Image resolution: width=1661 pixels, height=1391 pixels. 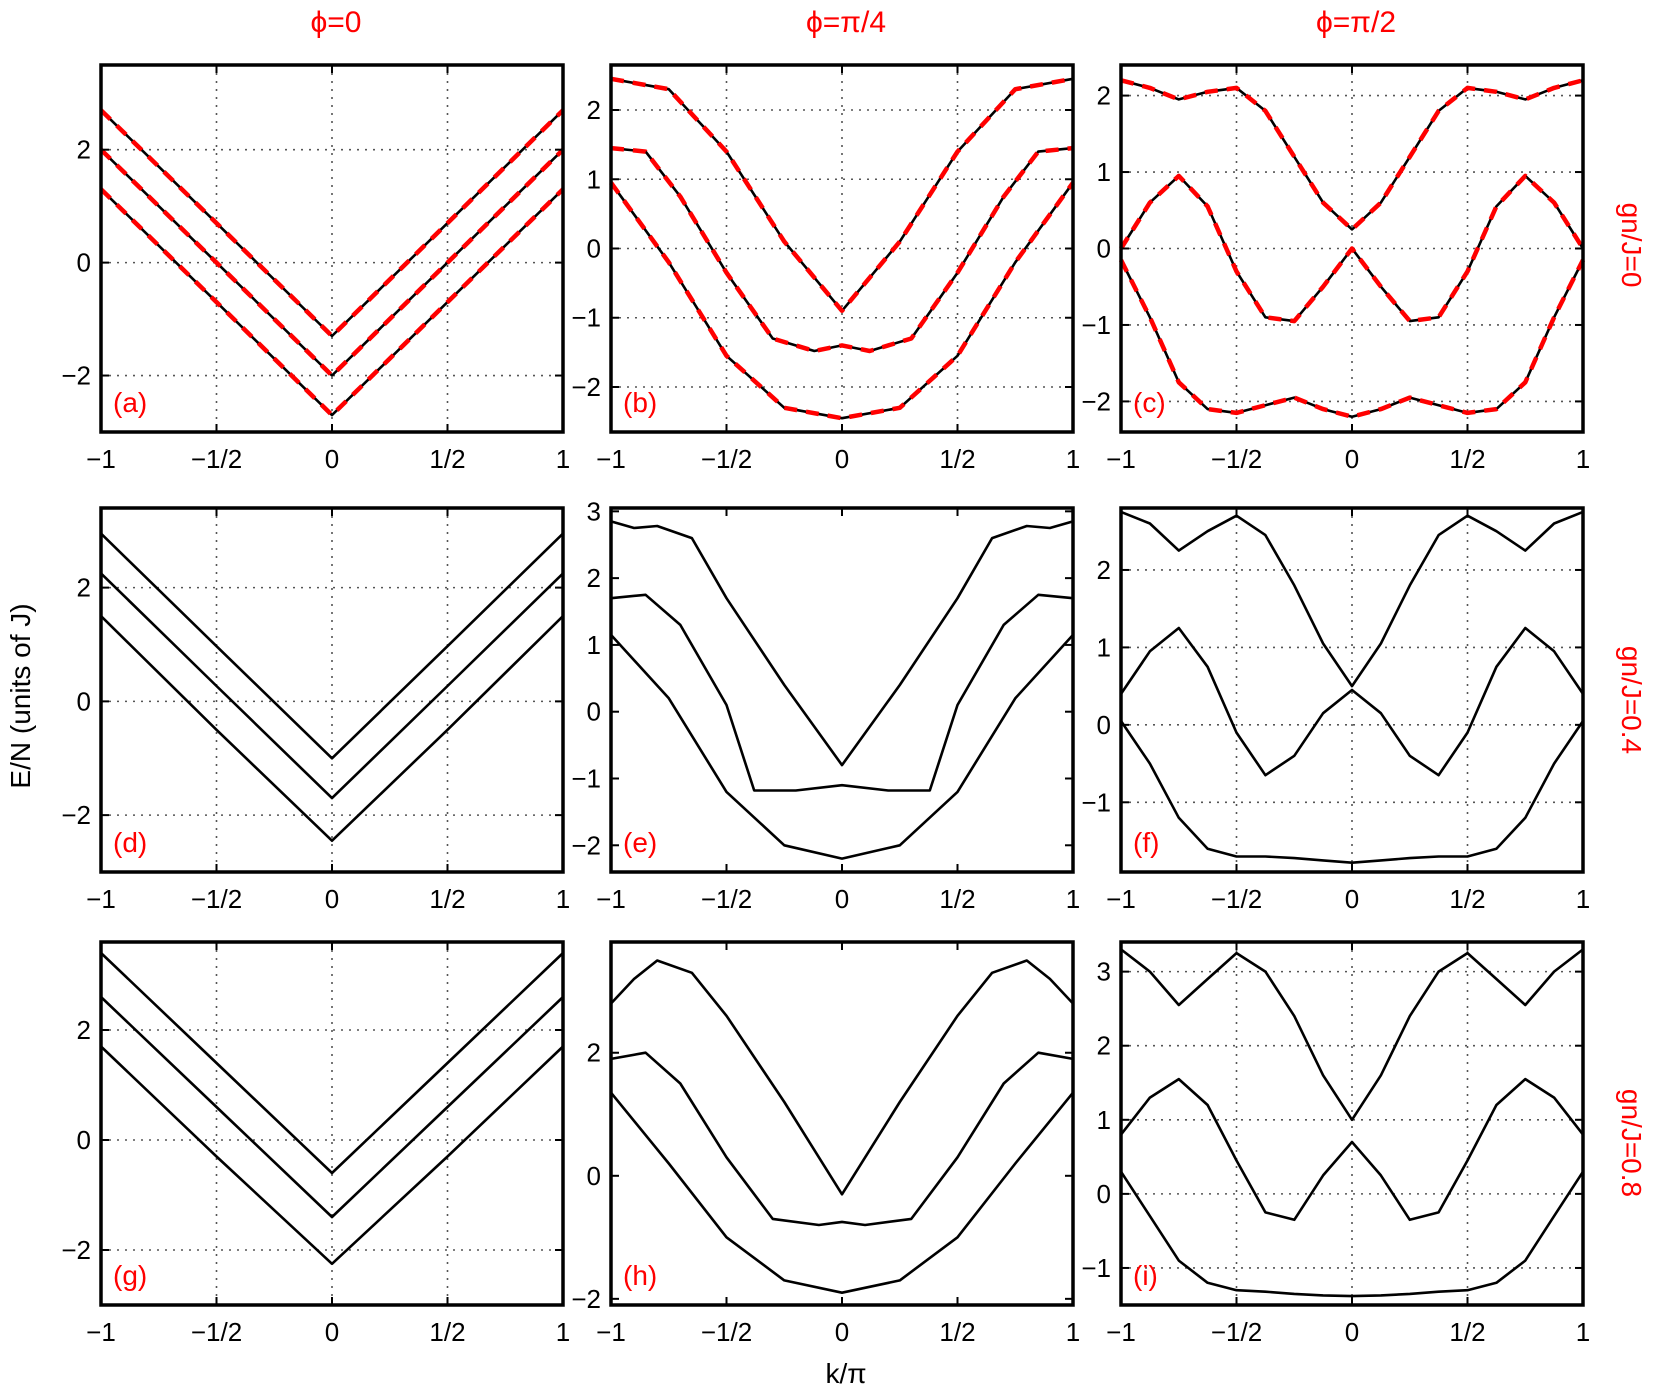 I want to click on panel-e: −1 −1/2 0 1/2 1 −2 −1 0 1 2 3 (e), so click(x=825, y=705).